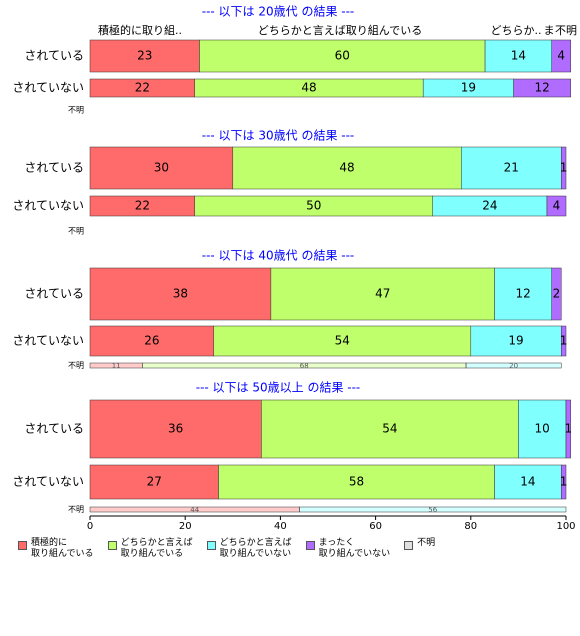 This screenshot has height=636, width=580. I want to click on x-tick-label: 0, so click(90, 525).